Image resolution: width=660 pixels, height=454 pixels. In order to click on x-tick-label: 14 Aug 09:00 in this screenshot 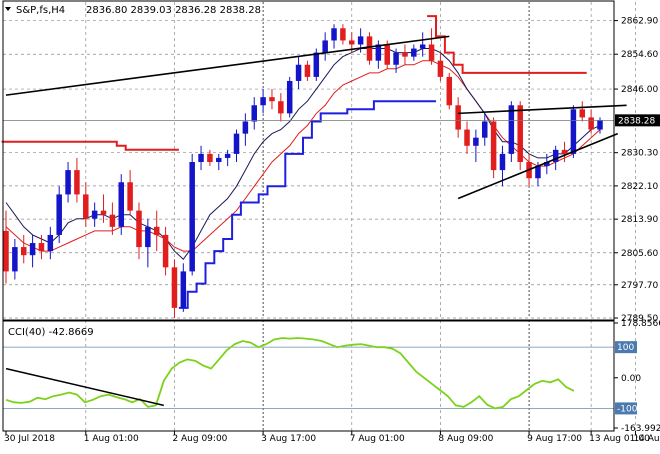, I will do `click(646, 439)`.